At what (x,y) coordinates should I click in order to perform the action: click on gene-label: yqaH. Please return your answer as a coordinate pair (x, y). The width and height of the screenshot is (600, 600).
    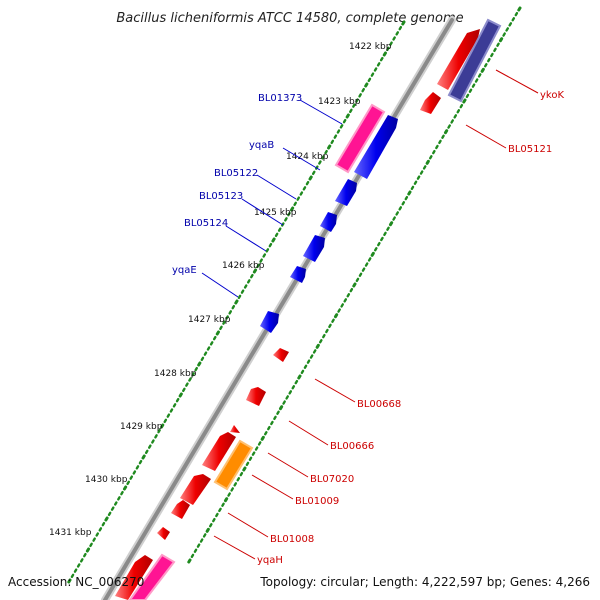
    Looking at the image, I should click on (270, 560).